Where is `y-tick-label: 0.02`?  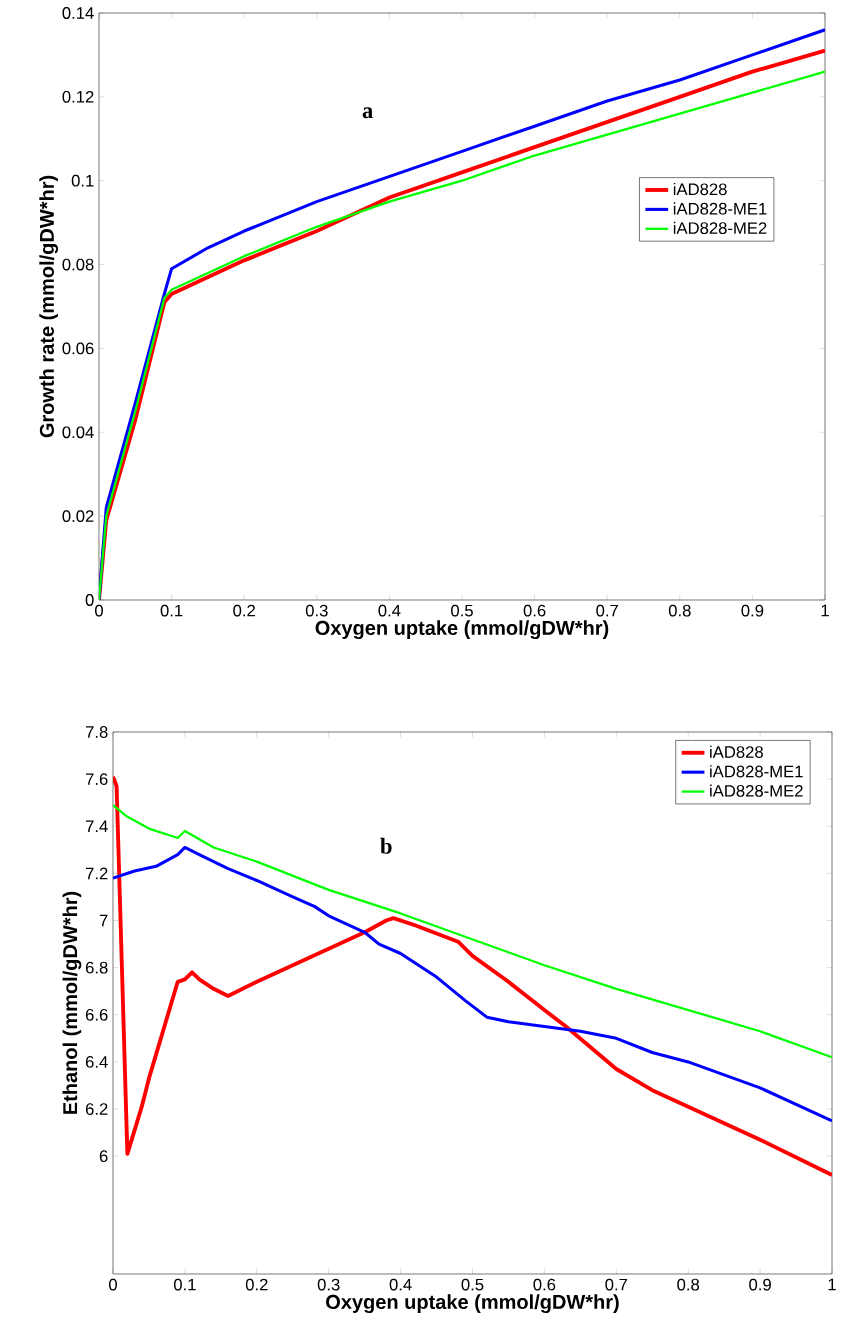 y-tick-label: 0.02 is located at coordinates (78, 516).